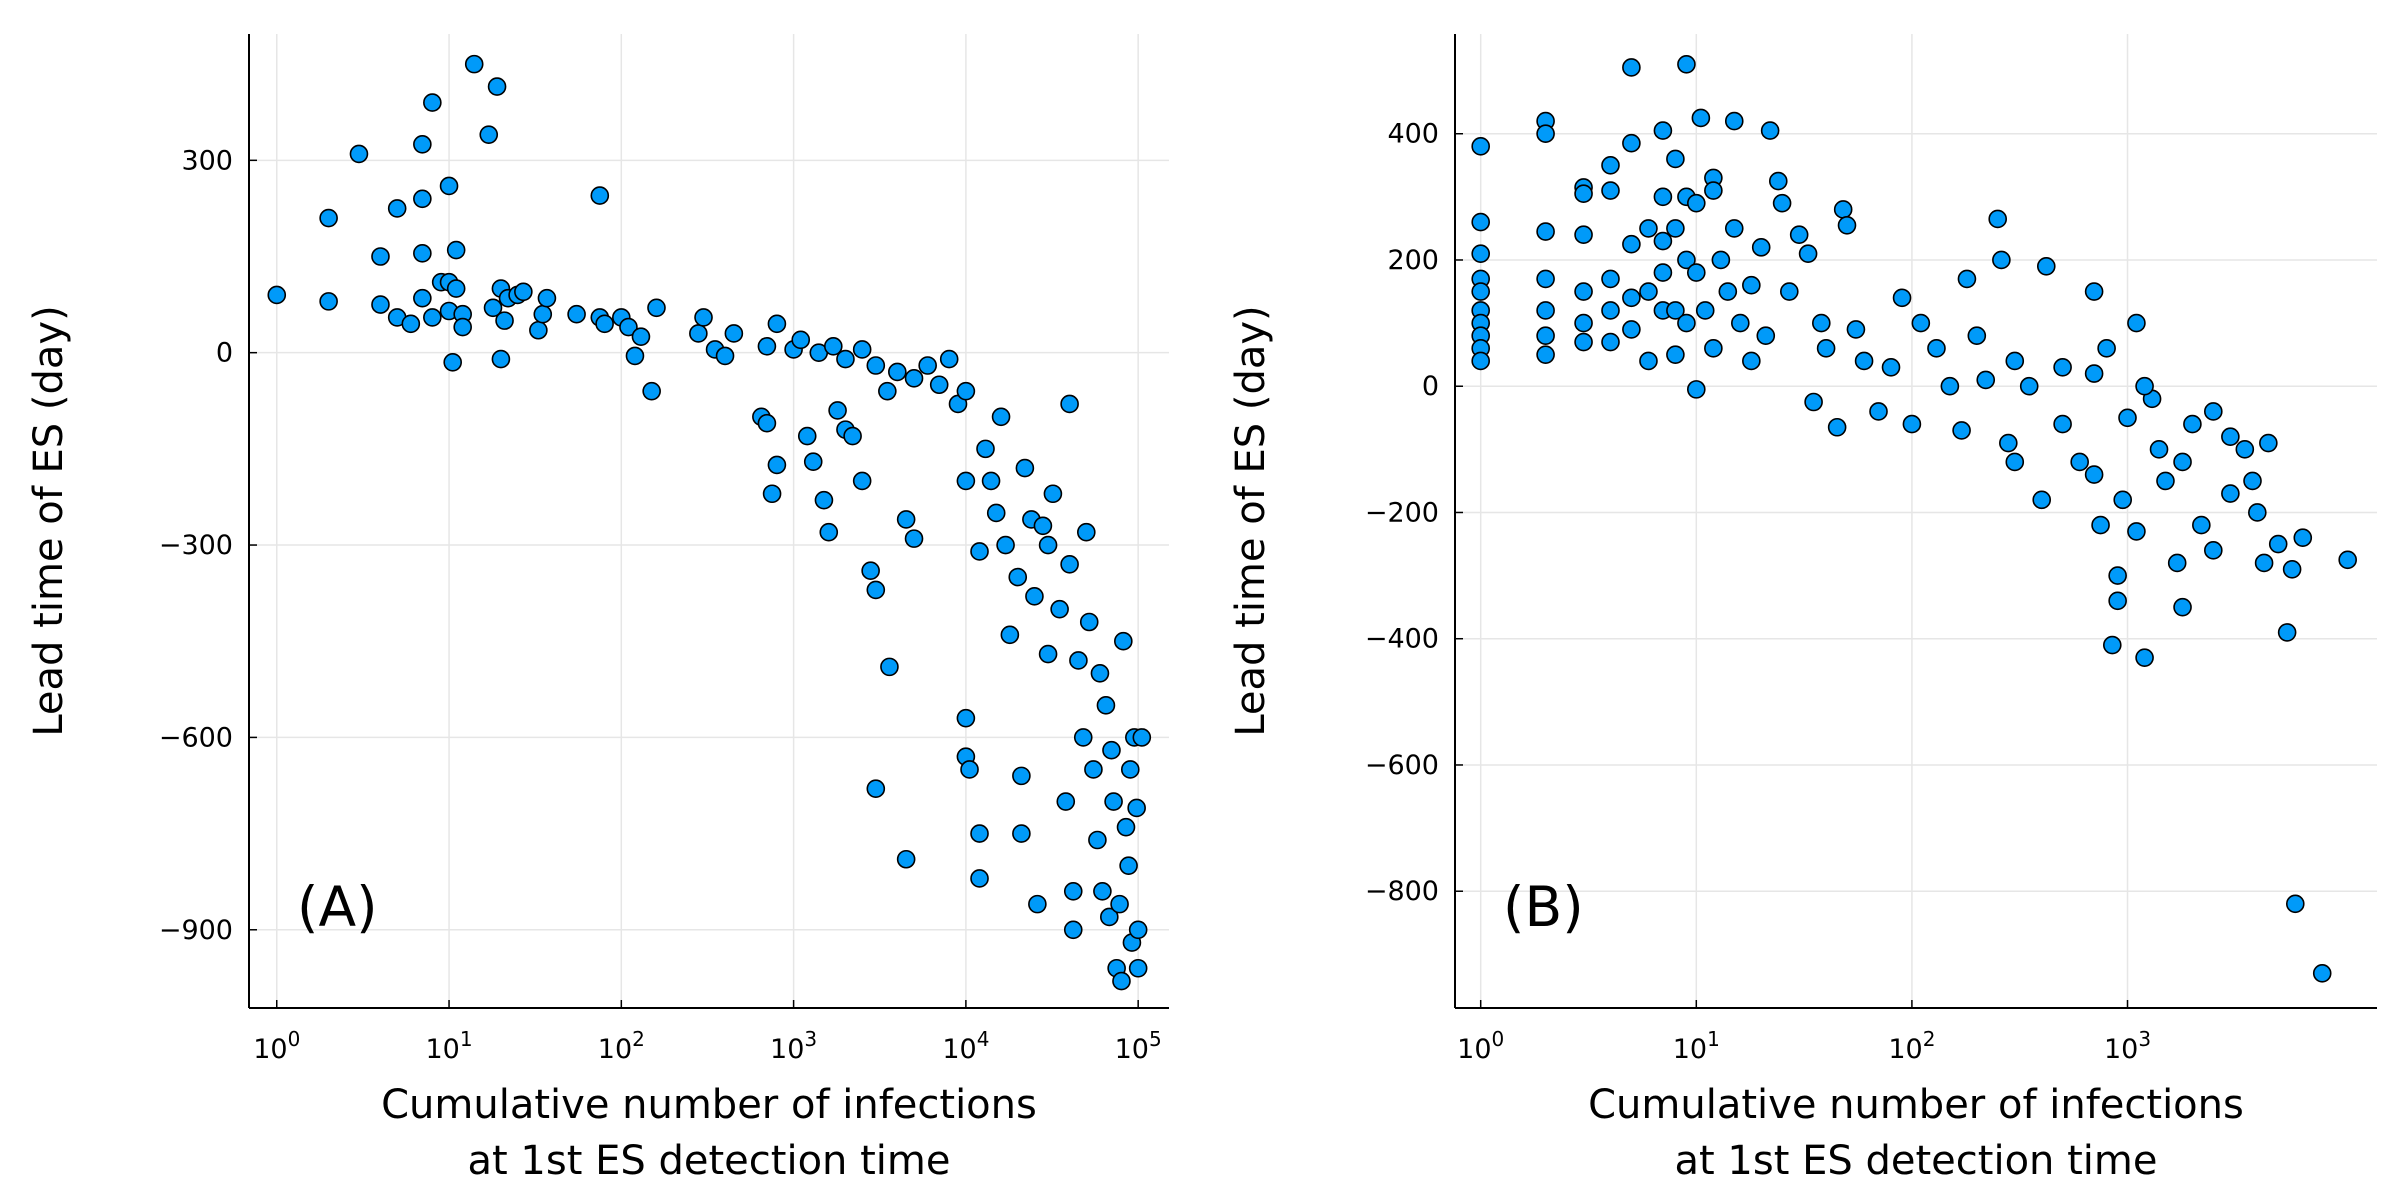 The height and width of the screenshot is (1200, 2400). I want to click on x-axis-label: Cumulative number of infections, so click(709, 1105).